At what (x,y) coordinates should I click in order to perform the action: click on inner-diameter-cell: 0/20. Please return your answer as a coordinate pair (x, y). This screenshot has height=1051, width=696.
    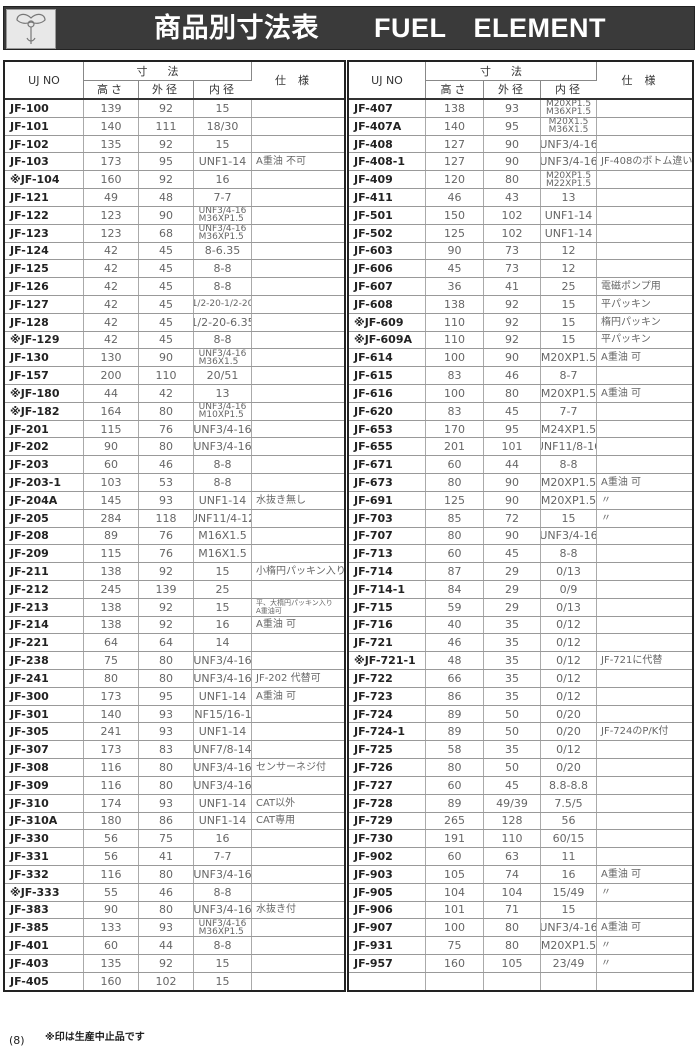
    Looking at the image, I should click on (569, 714).